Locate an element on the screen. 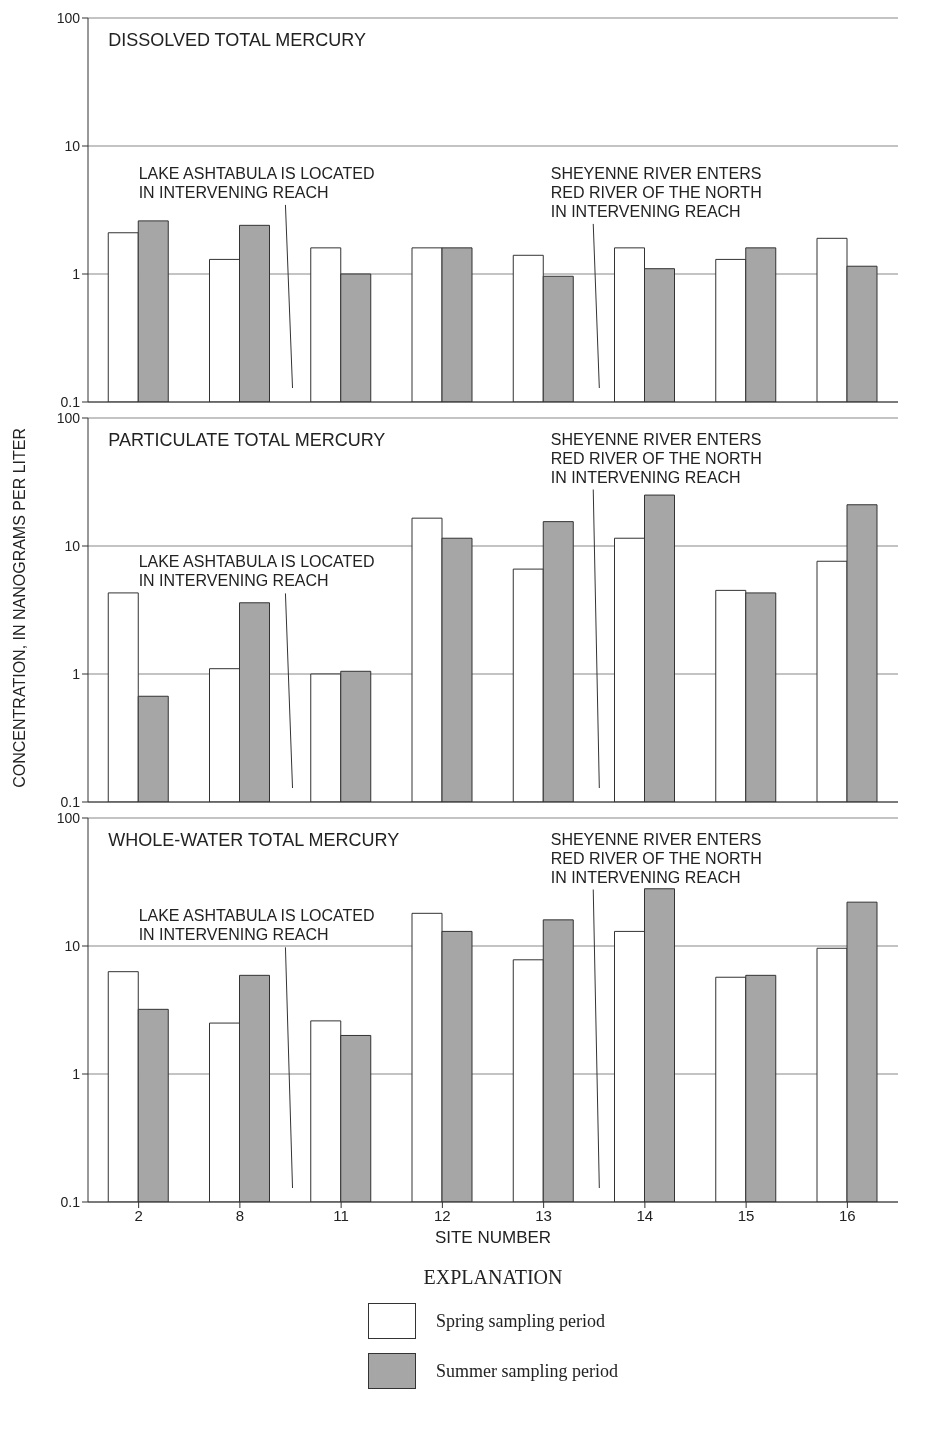 This screenshot has width=935, height=1442. x-tick-label: 11 is located at coordinates (341, 1215).